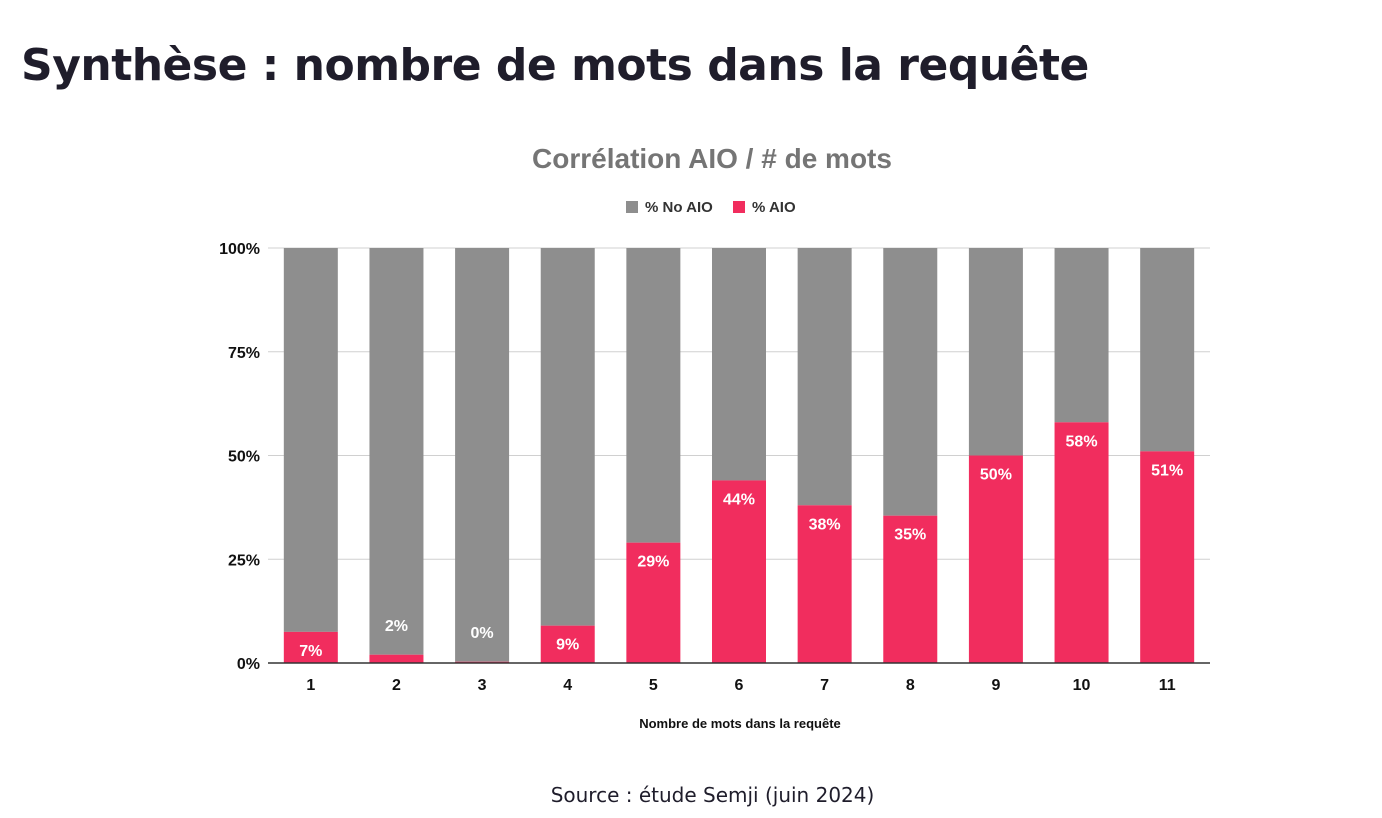 Image resolution: width=1382 pixels, height=818 pixels. I want to click on chart-legend: % No AIO % AIO, so click(711, 207).